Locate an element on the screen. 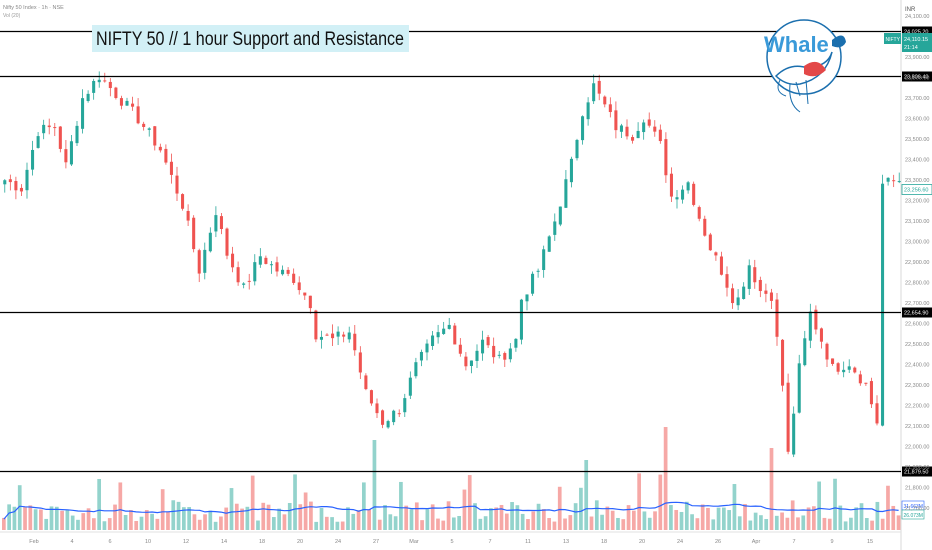 The width and height of the screenshot is (932, 550). x-tick-label: 12 is located at coordinates (186, 542).